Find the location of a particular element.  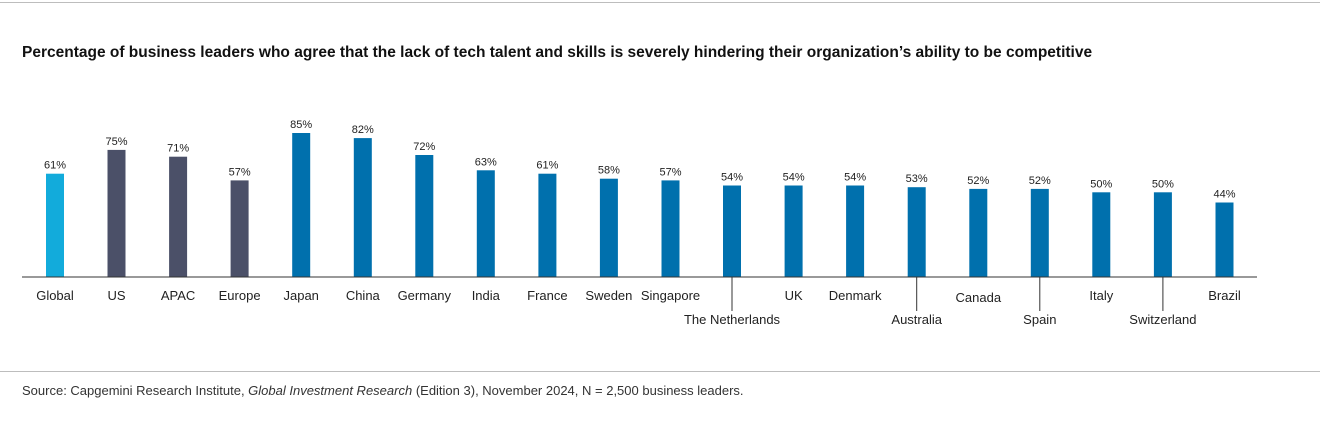

value-label-europe: 57% is located at coordinates (240, 172).